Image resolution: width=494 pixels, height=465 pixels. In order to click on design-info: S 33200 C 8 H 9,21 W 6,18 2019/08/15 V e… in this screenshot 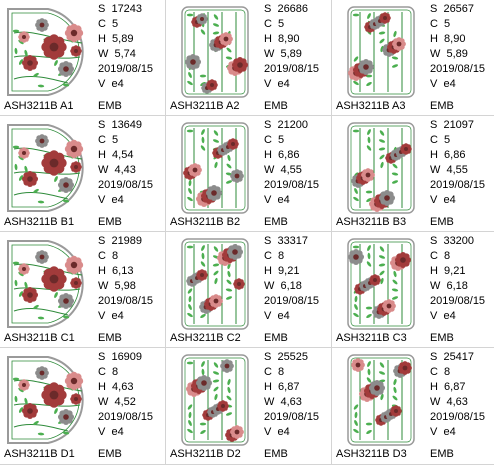, I will do `click(457, 280)`.